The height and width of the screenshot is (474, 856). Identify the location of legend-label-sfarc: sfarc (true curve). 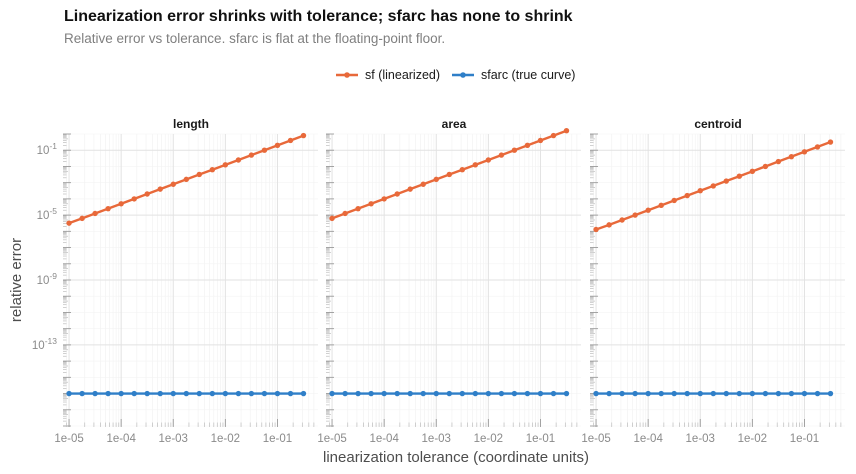
(528, 75).